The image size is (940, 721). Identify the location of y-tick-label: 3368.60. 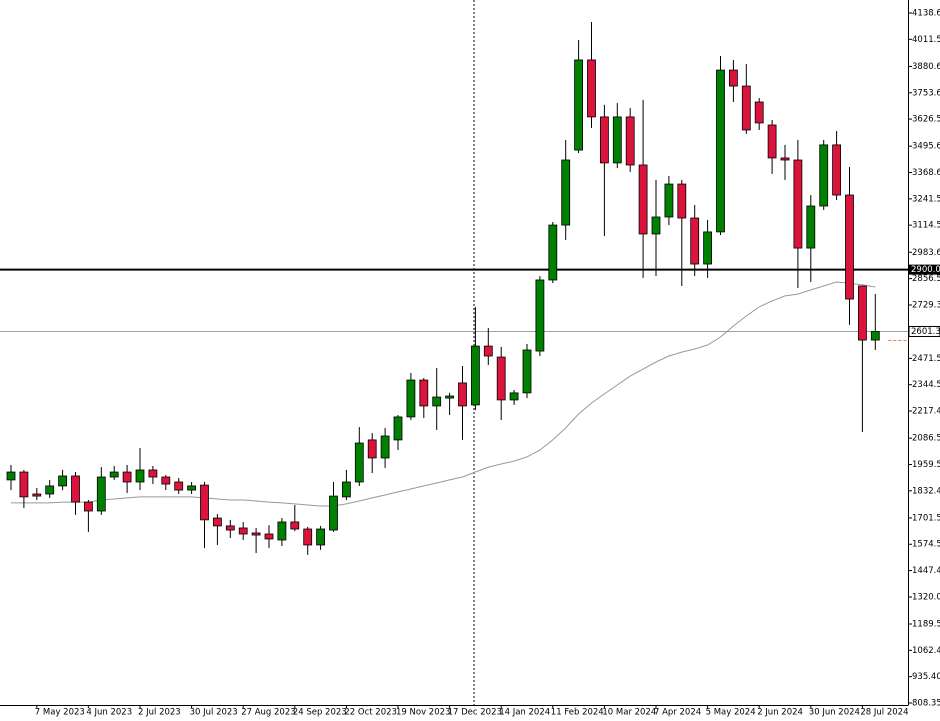
(926, 173).